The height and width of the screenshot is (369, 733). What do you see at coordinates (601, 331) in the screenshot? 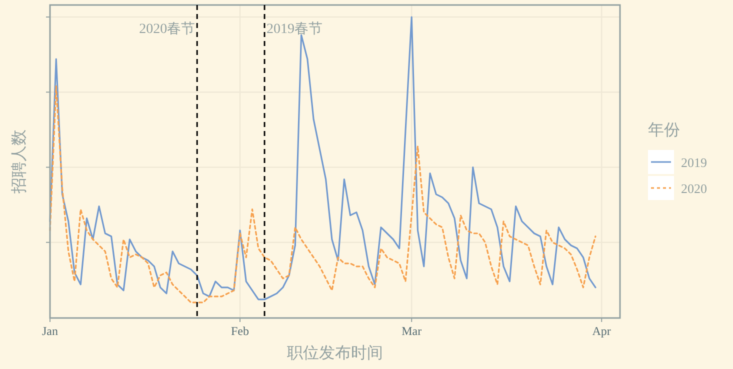
I see `x-tick-label: Apr` at bounding box center [601, 331].